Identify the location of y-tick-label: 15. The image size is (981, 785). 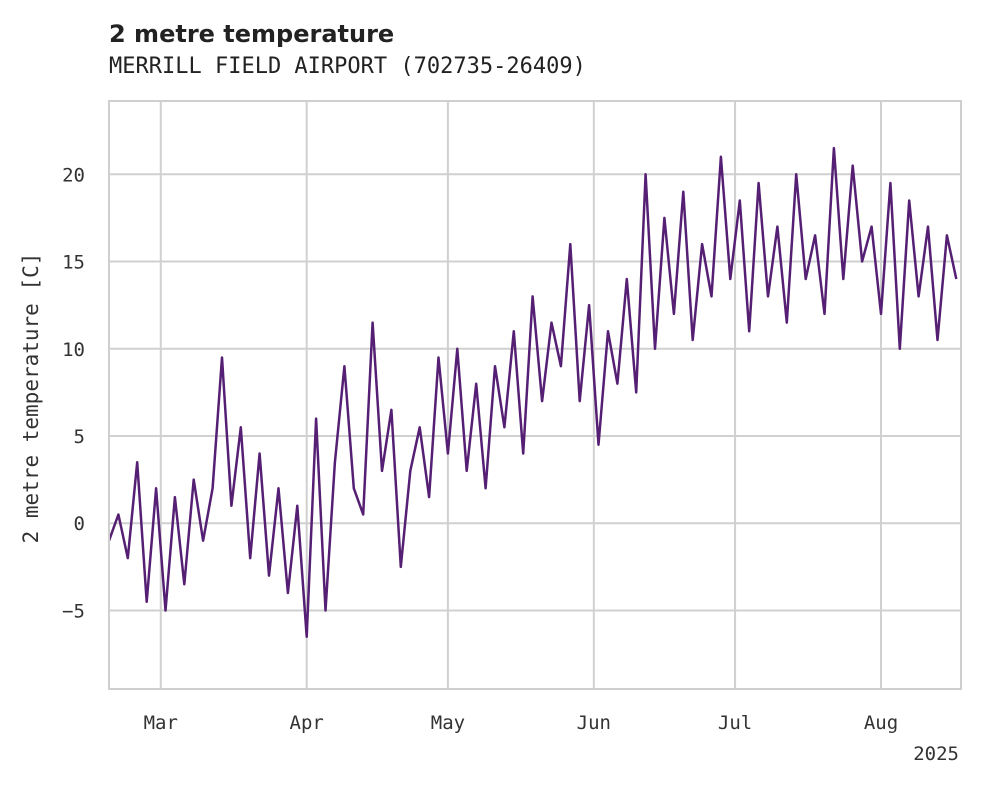
(73, 263).